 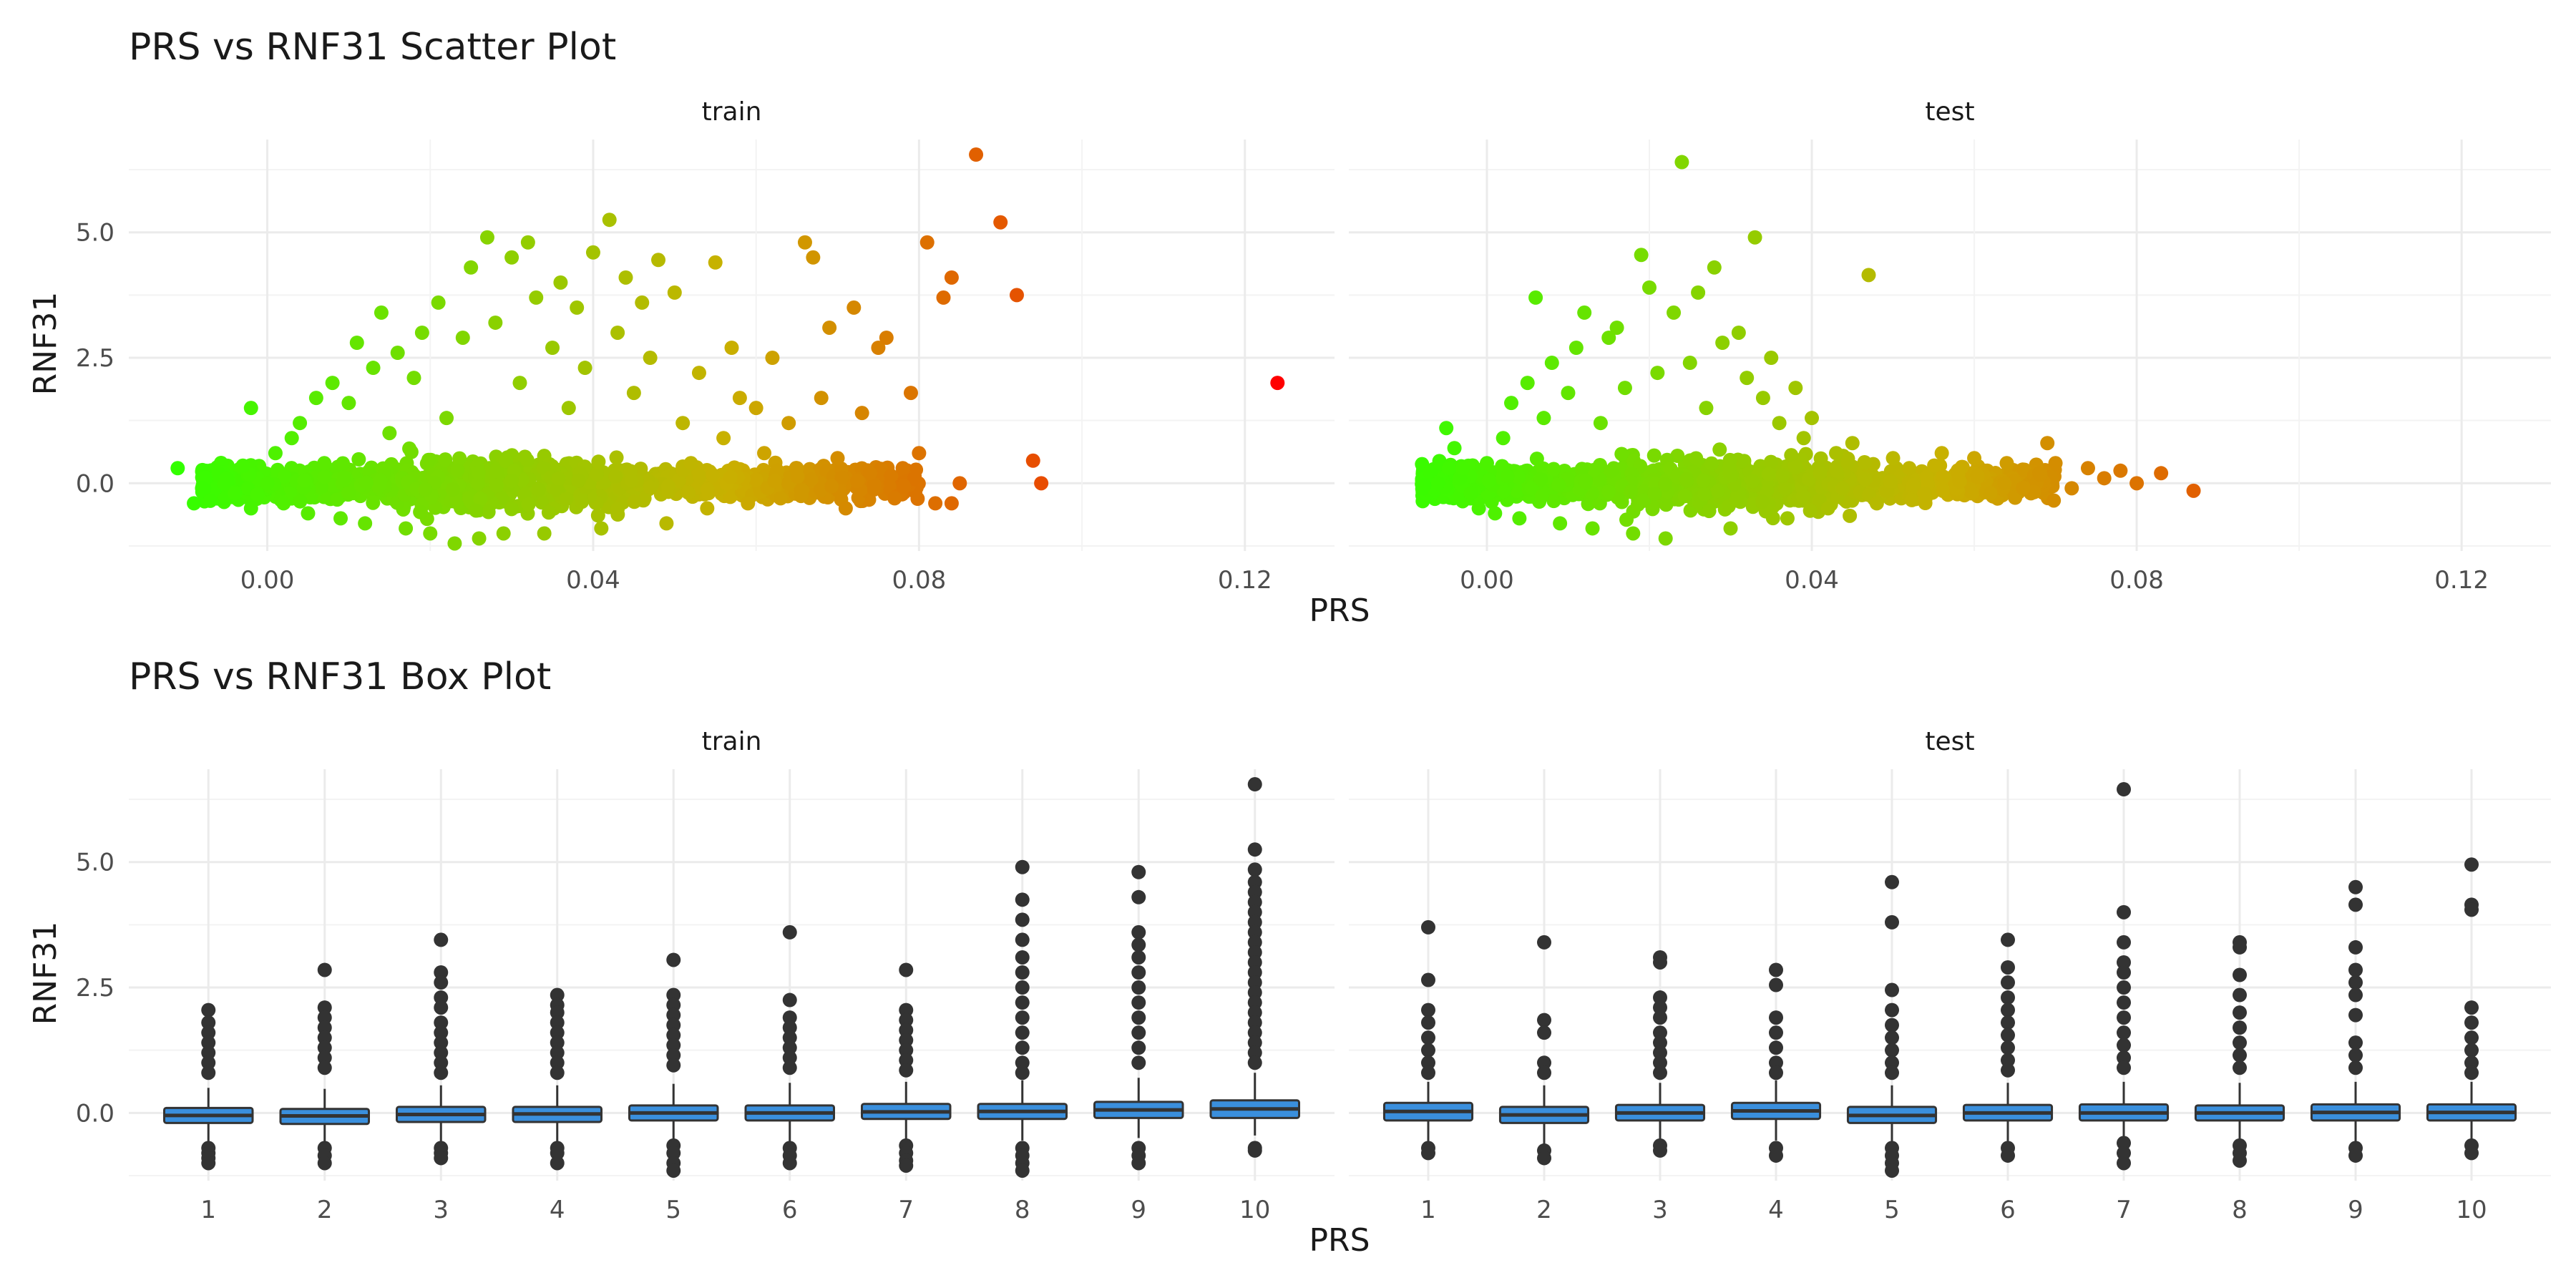 I want to click on scatter-y-axis-title: RNF31, so click(x=45, y=344).